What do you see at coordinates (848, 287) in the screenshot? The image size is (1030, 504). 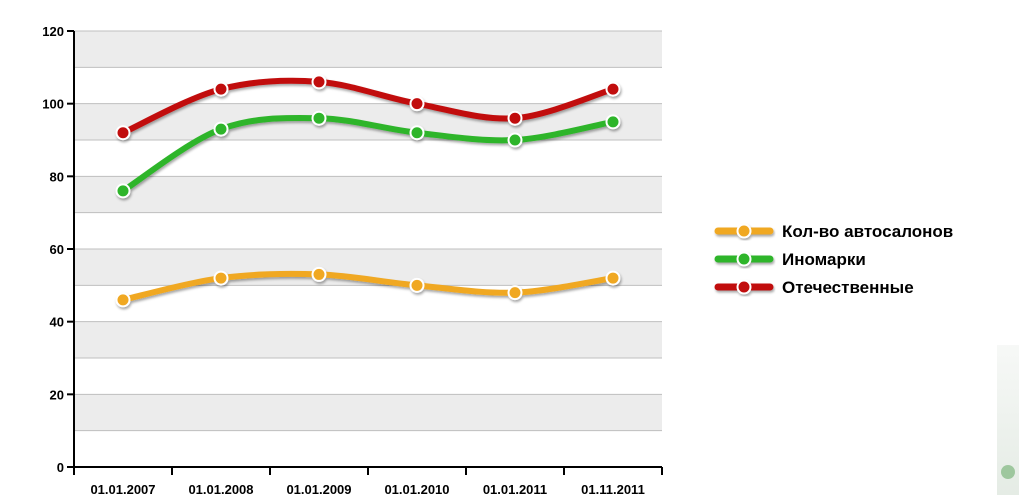 I see `legend-label: Отечественные` at bounding box center [848, 287].